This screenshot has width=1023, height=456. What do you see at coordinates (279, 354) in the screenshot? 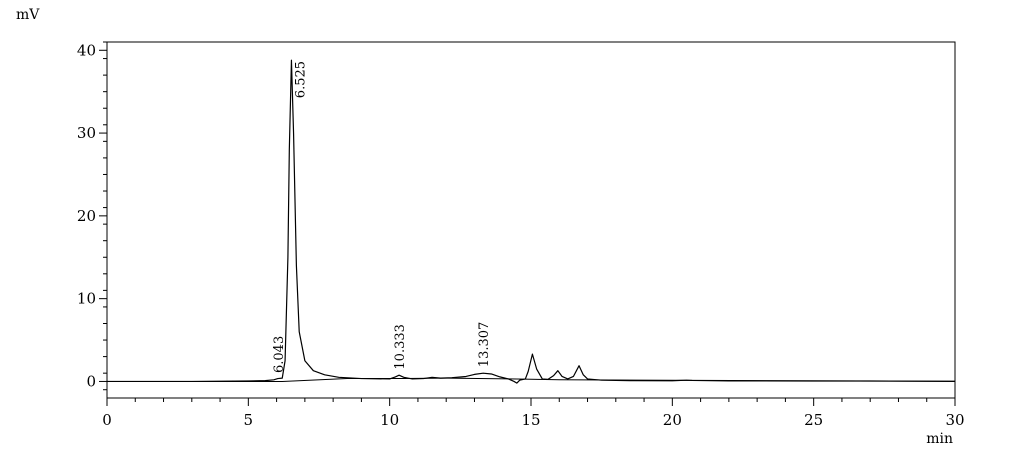
I see `peak-label: 6.043` at bounding box center [279, 354].